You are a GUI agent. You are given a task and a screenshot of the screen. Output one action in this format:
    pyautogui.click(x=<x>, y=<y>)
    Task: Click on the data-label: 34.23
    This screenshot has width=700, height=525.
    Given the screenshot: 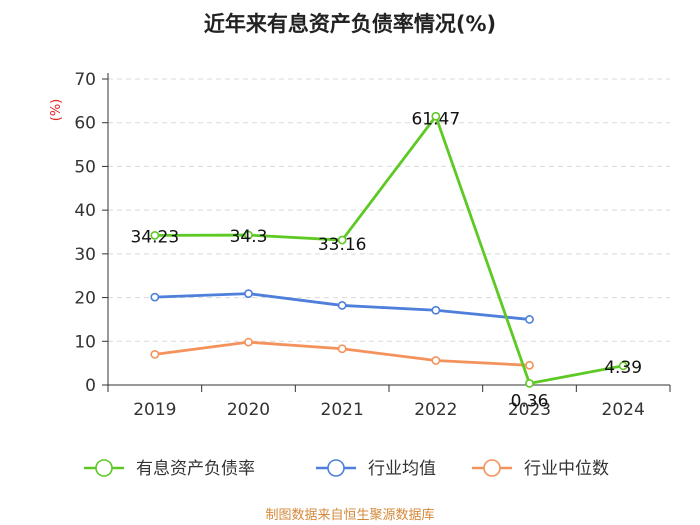 What is the action you would take?
    pyautogui.click(x=154, y=237)
    